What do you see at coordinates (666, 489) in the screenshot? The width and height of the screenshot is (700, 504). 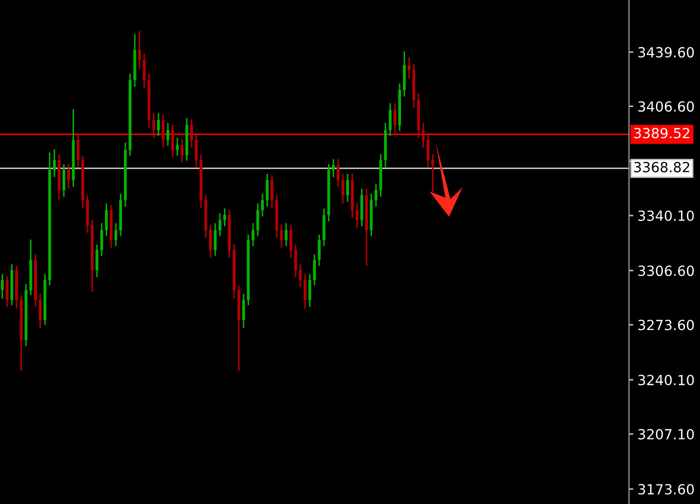 I see `y-tick-label: 3173.60` at bounding box center [666, 489].